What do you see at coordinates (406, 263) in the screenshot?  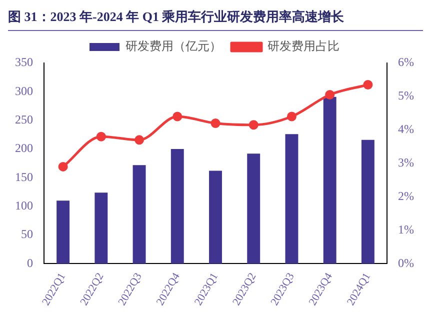 I see `y2-tick-label: 0%` at bounding box center [406, 263].